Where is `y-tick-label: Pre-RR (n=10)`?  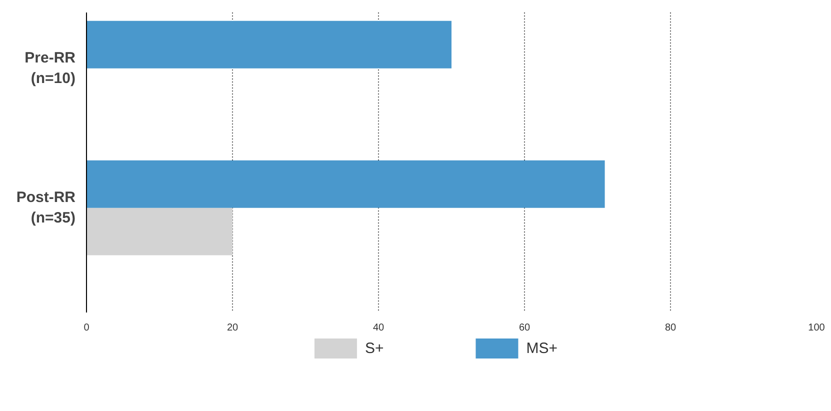 y-tick-label: Pre-RR (n=10) is located at coordinates (50, 69).